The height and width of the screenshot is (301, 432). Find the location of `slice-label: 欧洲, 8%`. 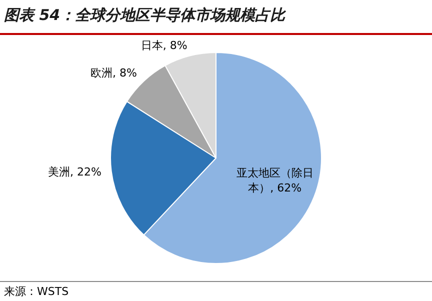

slice-label: 欧洲, 8% is located at coordinates (113, 73).